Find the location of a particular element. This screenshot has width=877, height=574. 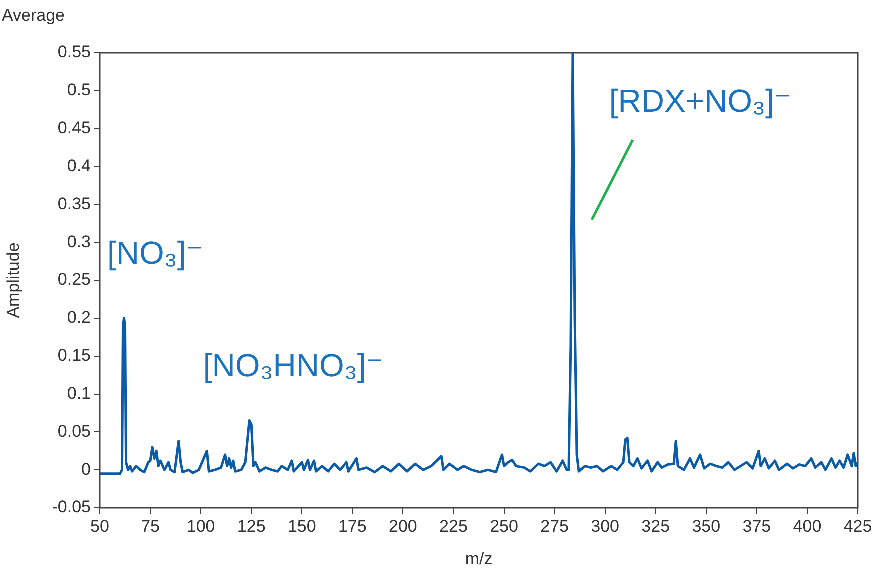

x-tick-label: 425 is located at coordinates (858, 526).